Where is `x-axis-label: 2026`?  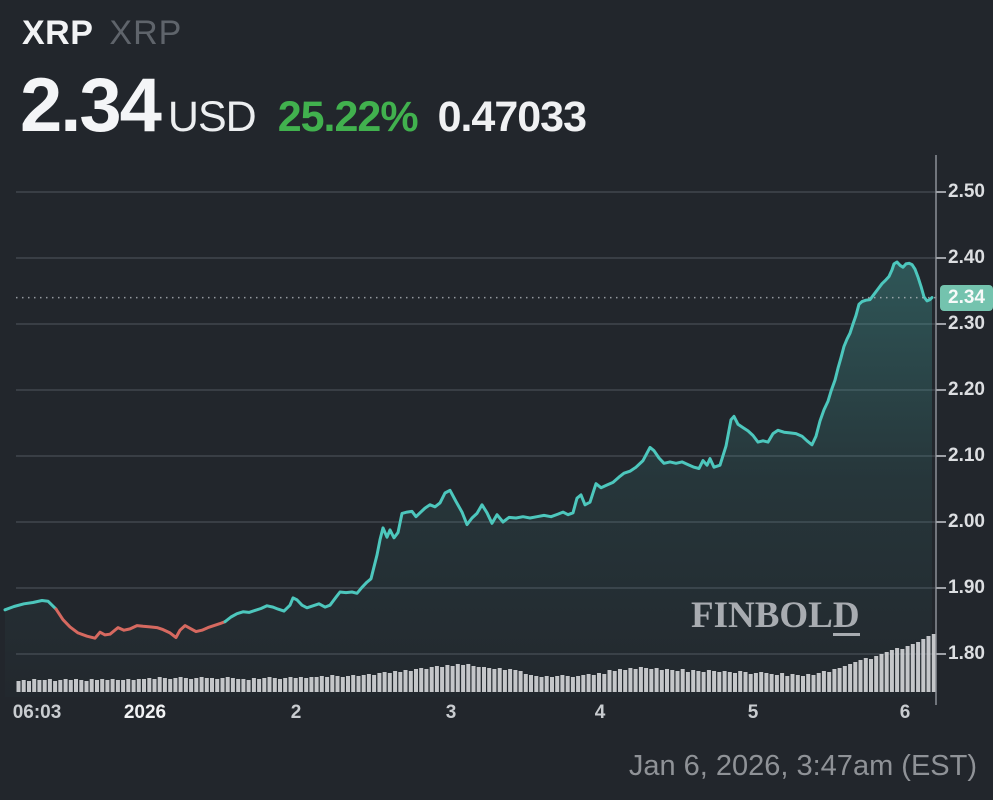
x-axis-label: 2026 is located at coordinates (145, 712).